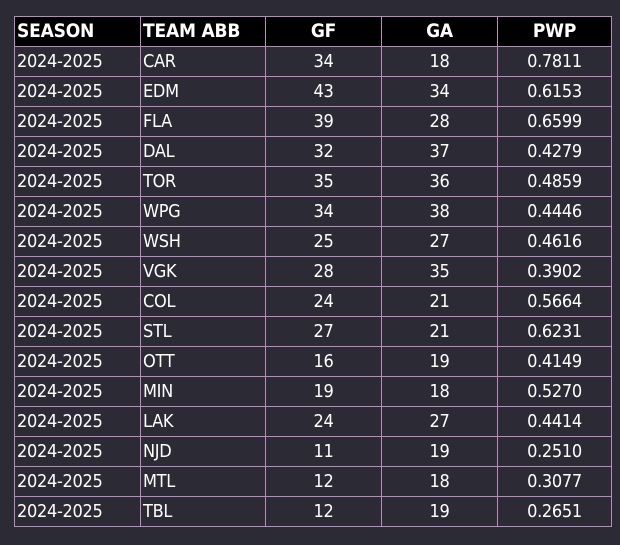 The image size is (620, 545). What do you see at coordinates (203, 211) in the screenshot?
I see `cell-team-abb: WPG` at bounding box center [203, 211].